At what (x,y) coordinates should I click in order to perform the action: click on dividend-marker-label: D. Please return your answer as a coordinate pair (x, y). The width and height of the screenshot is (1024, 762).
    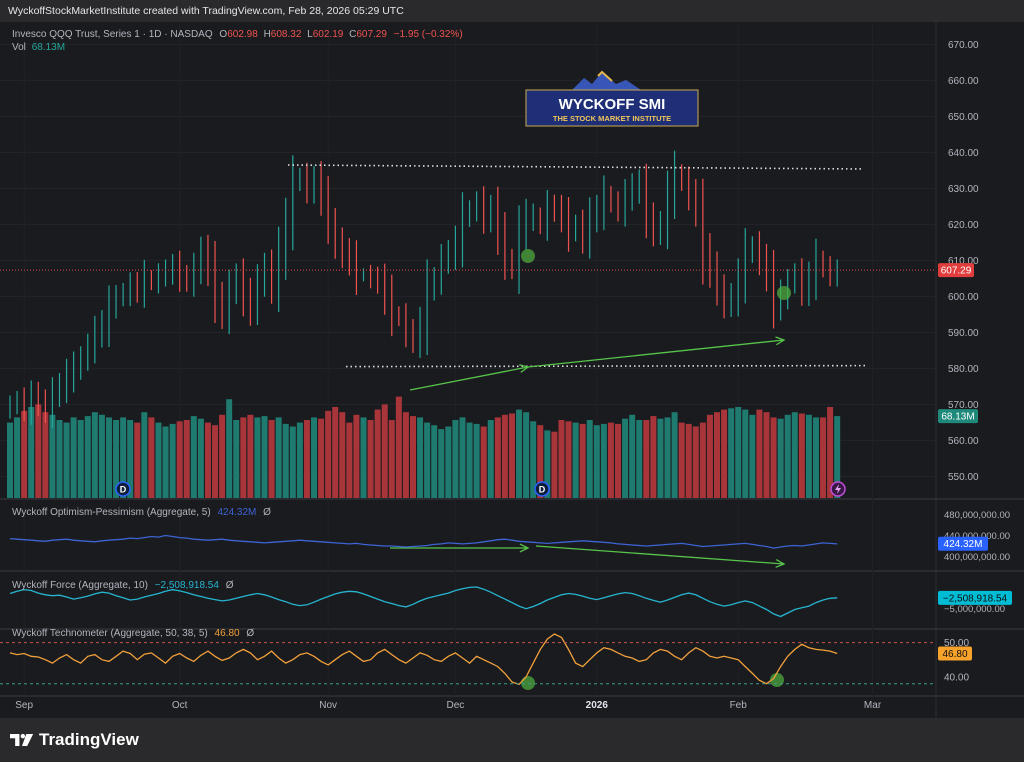
    Looking at the image, I should click on (123, 490).